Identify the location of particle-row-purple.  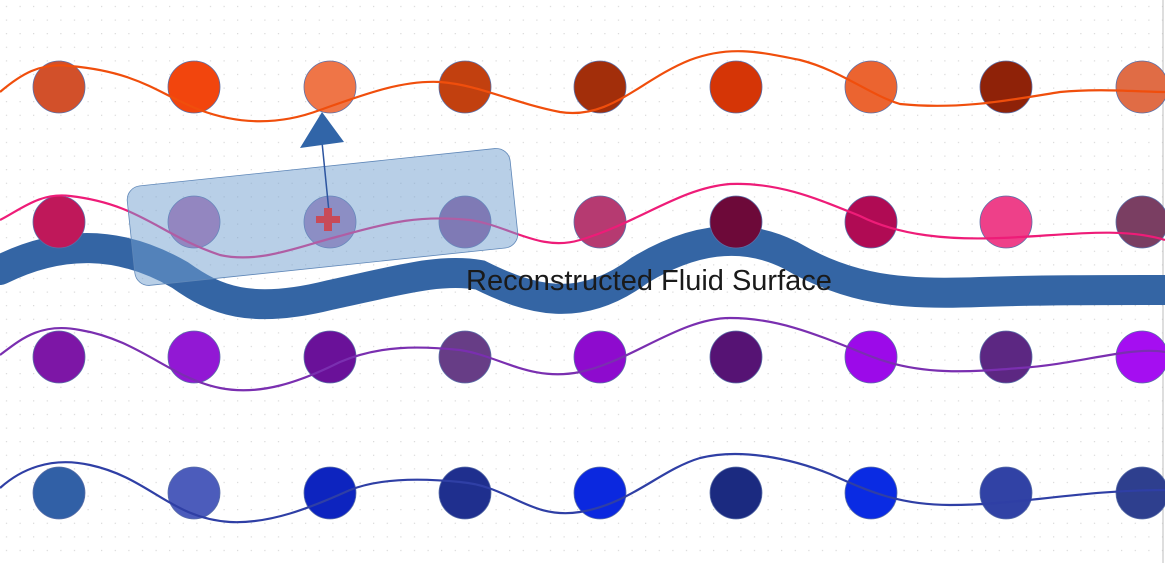
(582, 354).